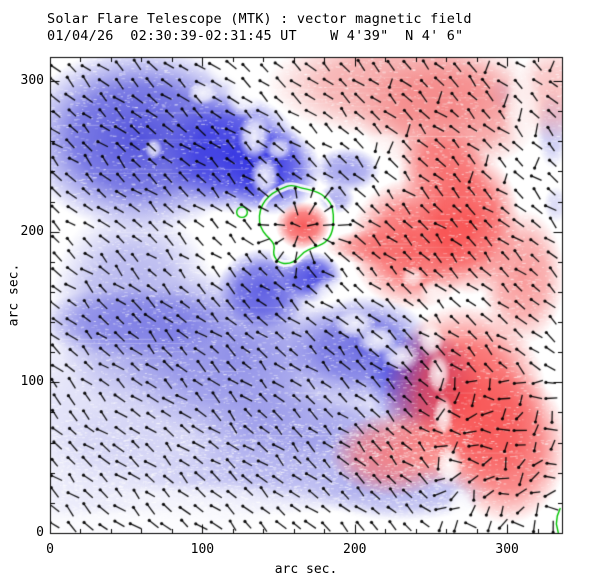 The height and width of the screenshot is (585, 612). What do you see at coordinates (14, 295) in the screenshot?
I see `y-axis-label: arc sec.` at bounding box center [14, 295].